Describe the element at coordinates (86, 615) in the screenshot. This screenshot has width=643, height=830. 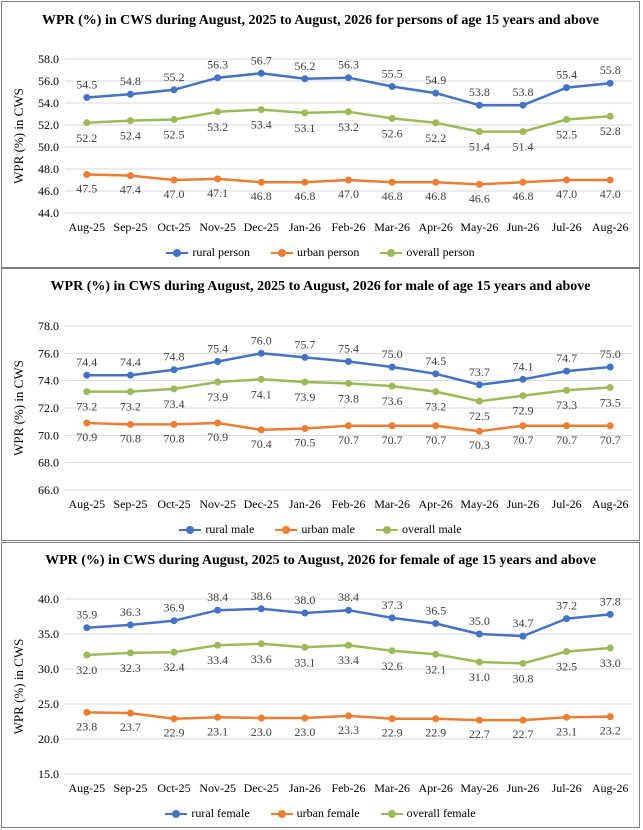
I see `data-label: 35.9` at that location.